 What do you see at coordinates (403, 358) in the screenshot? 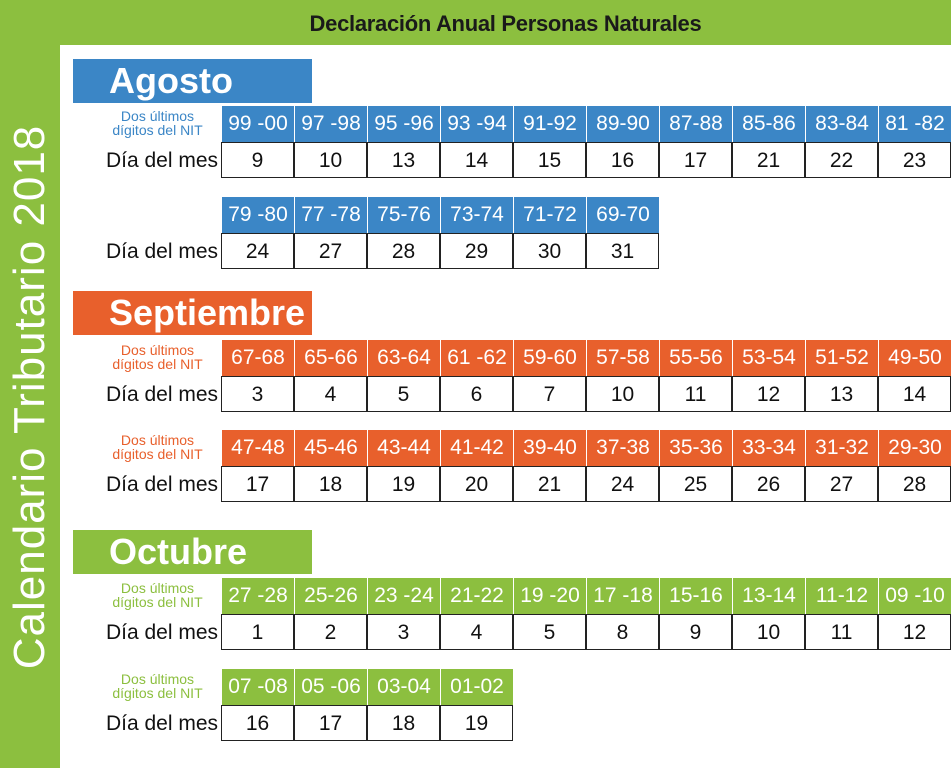
I see `nit-cell: 63-64` at bounding box center [403, 358].